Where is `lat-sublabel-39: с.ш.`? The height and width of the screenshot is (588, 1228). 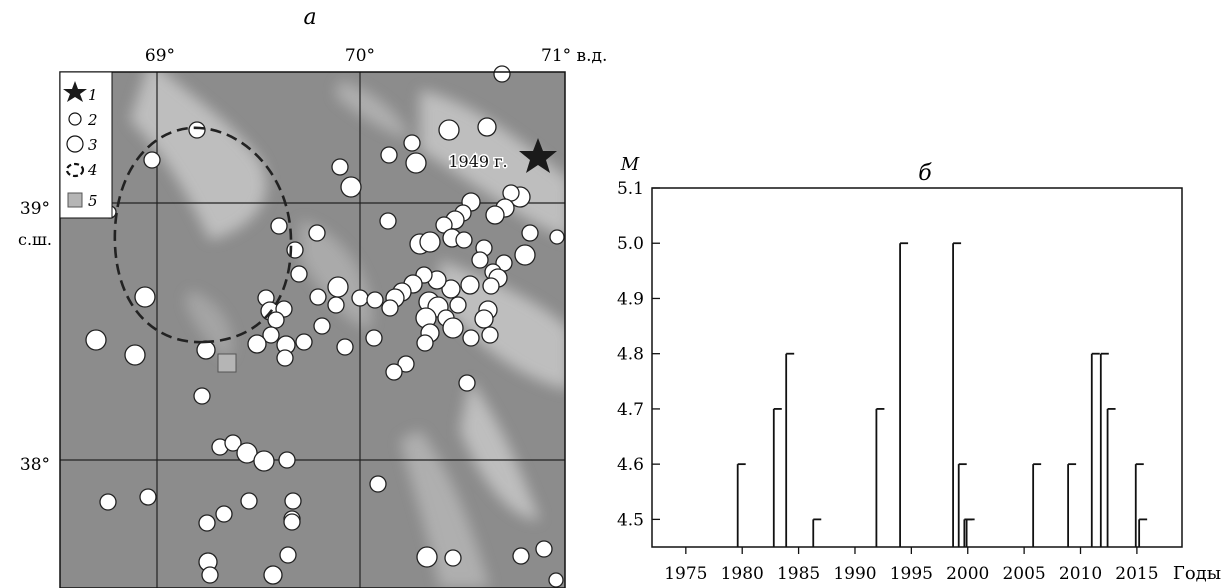 lat-sublabel-39: с.ш. is located at coordinates (35, 239).